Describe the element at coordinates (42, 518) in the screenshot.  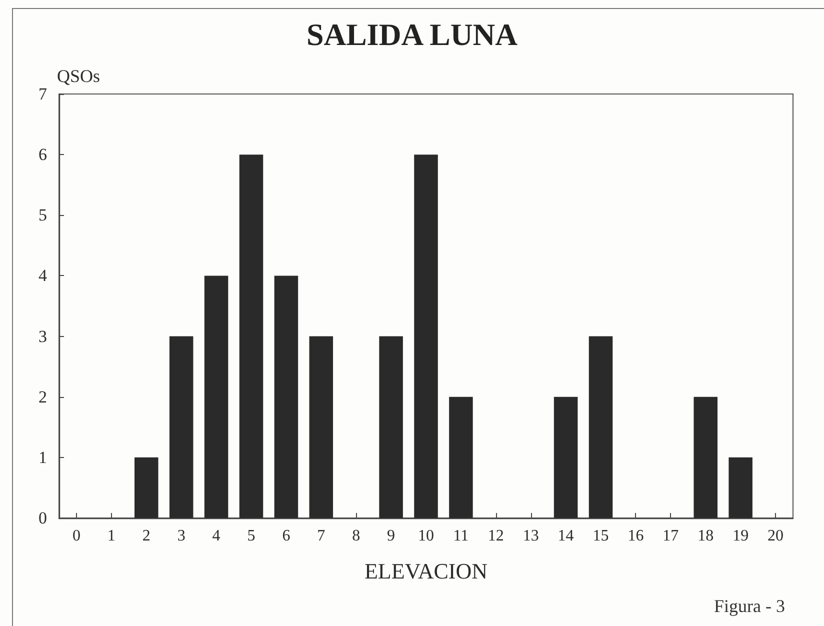
I see `y-tick-label: 0` at that location.